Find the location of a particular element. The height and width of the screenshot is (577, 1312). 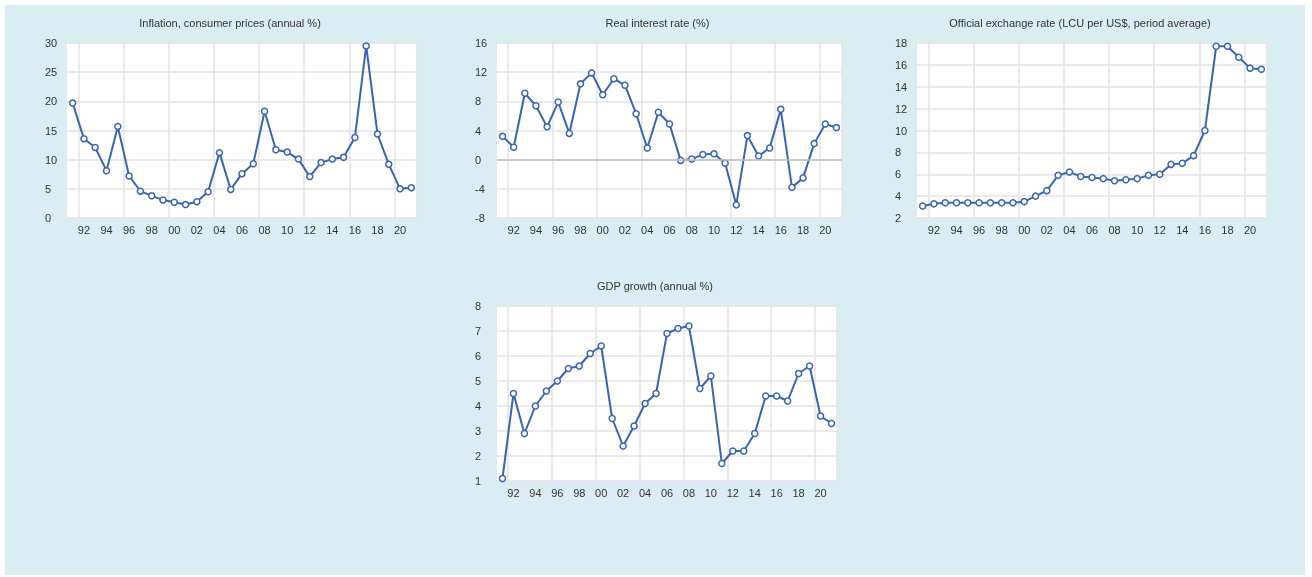

y-tick-label: 10 is located at coordinates (901, 130).